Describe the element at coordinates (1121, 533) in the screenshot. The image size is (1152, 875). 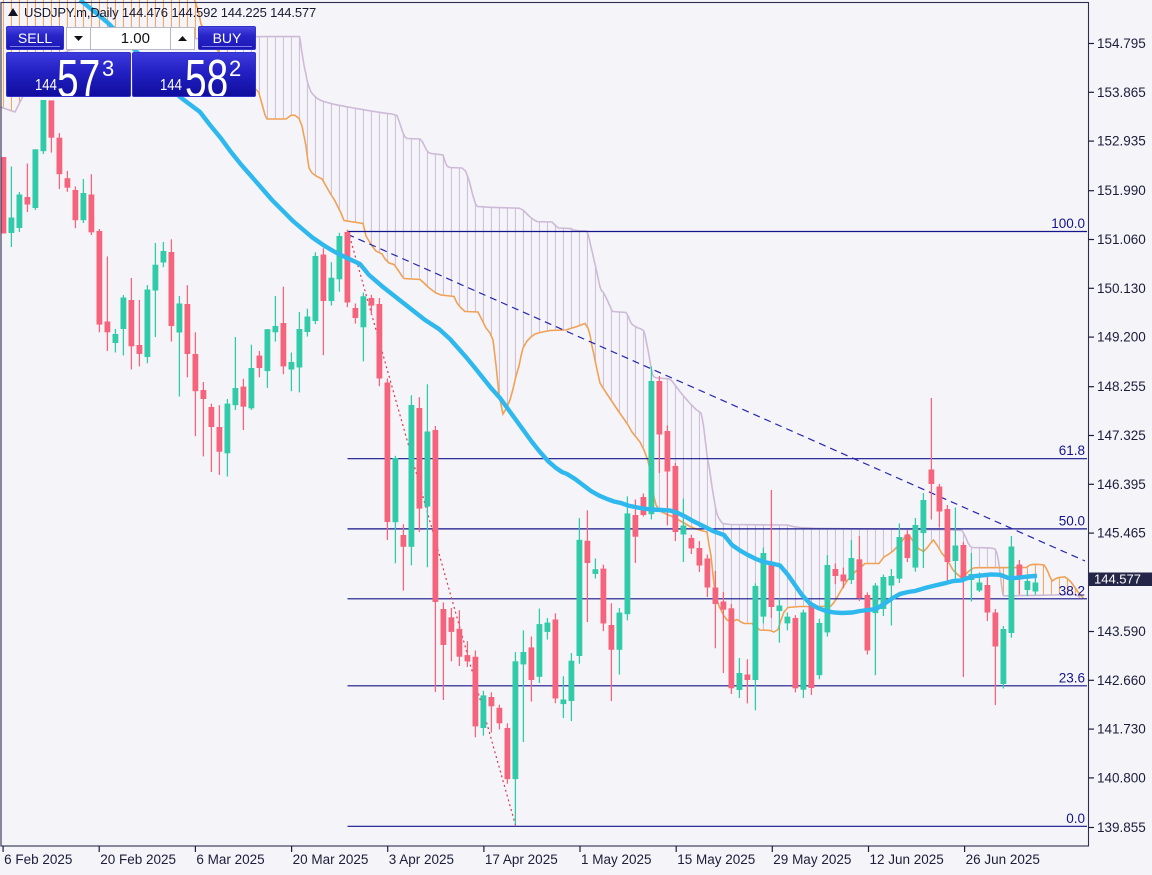
I see `svg-text: 145.465` at that location.